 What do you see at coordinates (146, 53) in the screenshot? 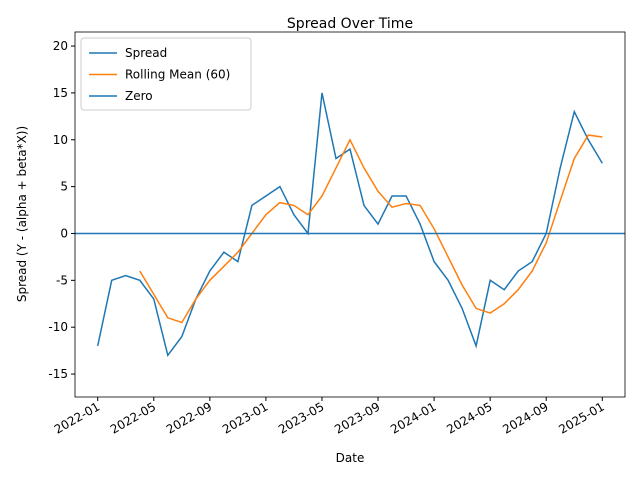
I see `legend-label: Spread` at bounding box center [146, 53].